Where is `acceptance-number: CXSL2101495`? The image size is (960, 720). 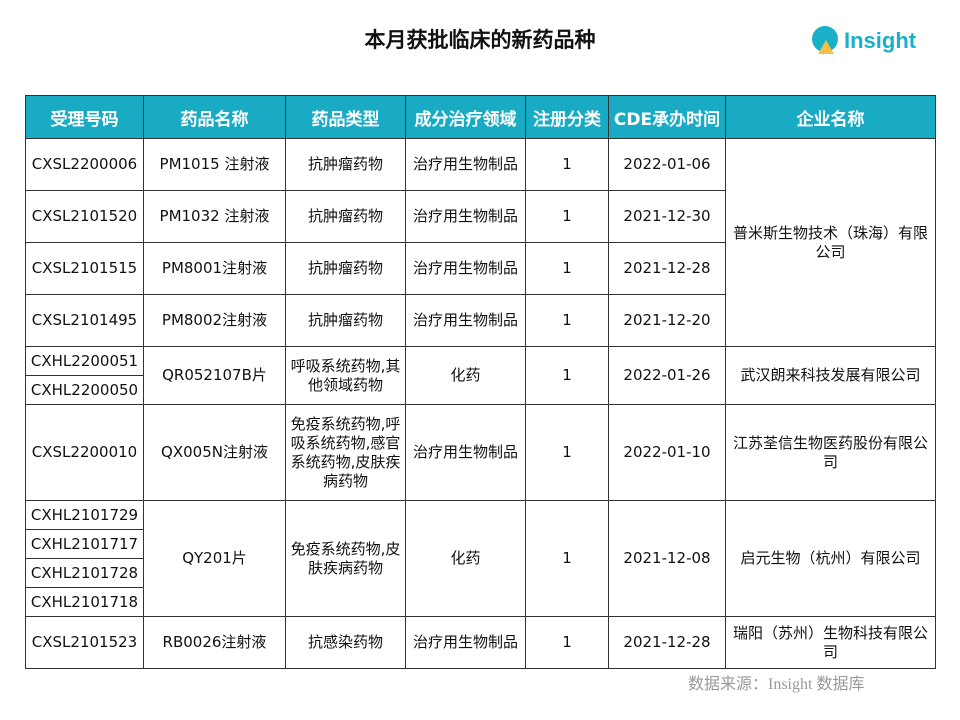
acceptance-number: CXSL2101495 is located at coordinates (84, 320).